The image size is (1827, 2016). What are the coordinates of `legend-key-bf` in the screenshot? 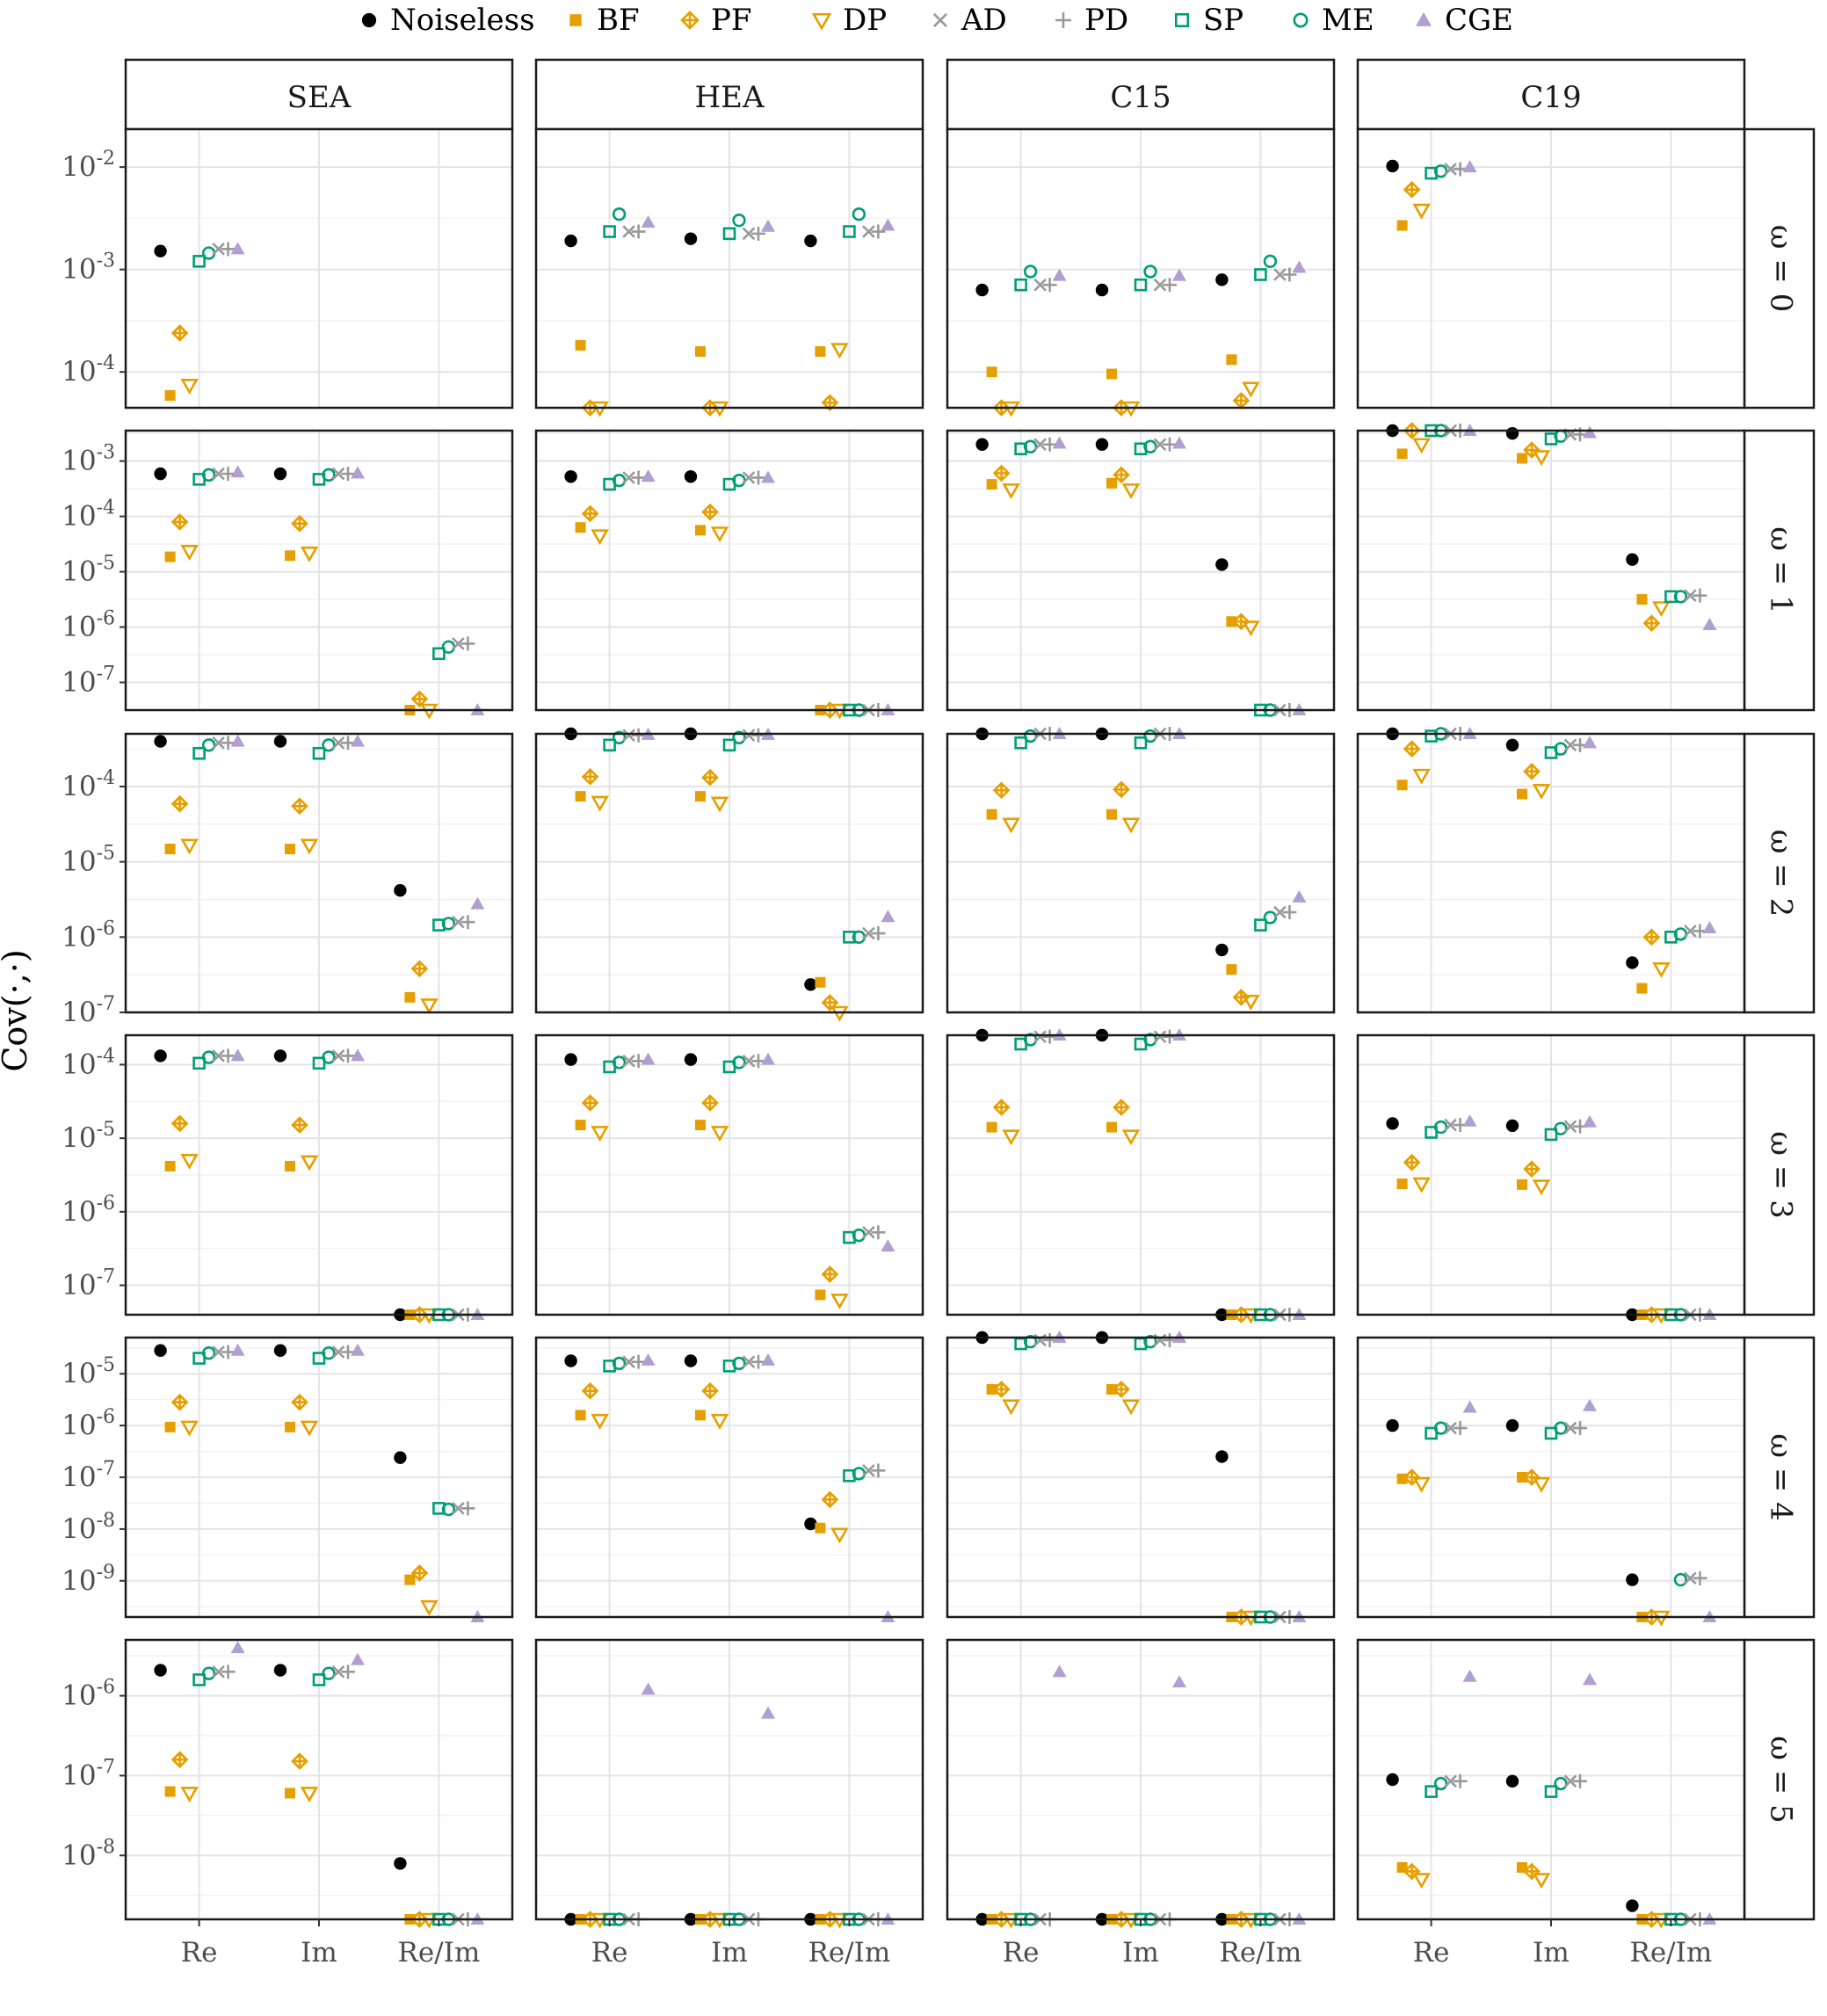 It's located at (576, 20).